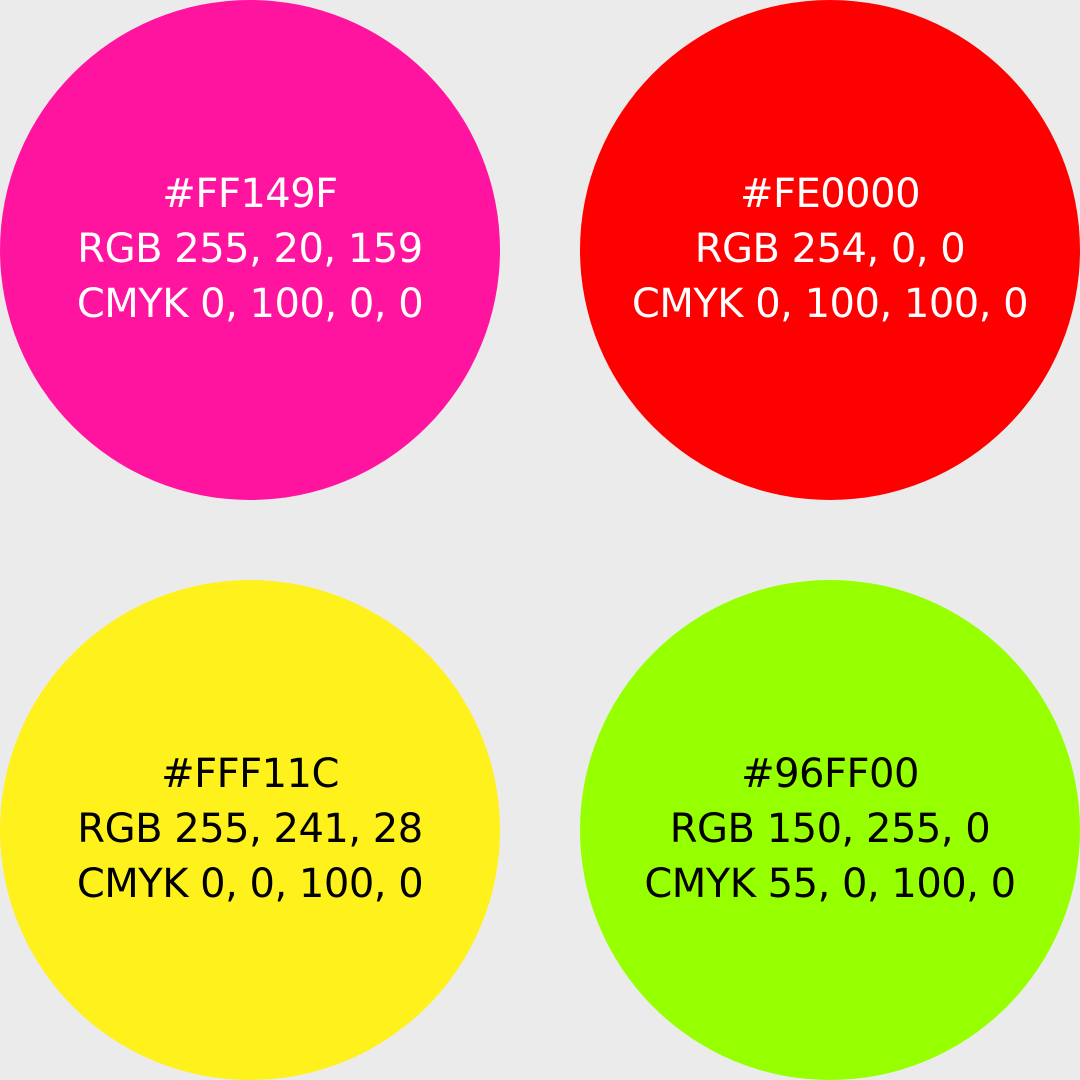 The image size is (1080, 1080). I want to click on swatch-cmyk-values: CMYK 0, 0, 100, 0, so click(250, 883).